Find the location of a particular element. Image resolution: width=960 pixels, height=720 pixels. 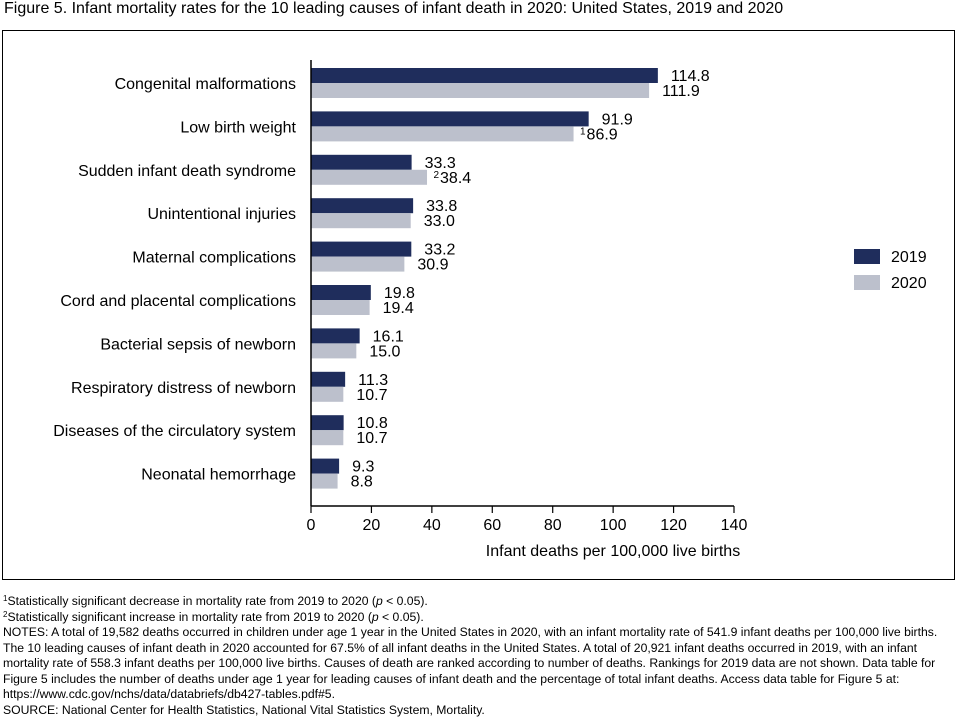

data-label: 111.9 is located at coordinates (681, 91).